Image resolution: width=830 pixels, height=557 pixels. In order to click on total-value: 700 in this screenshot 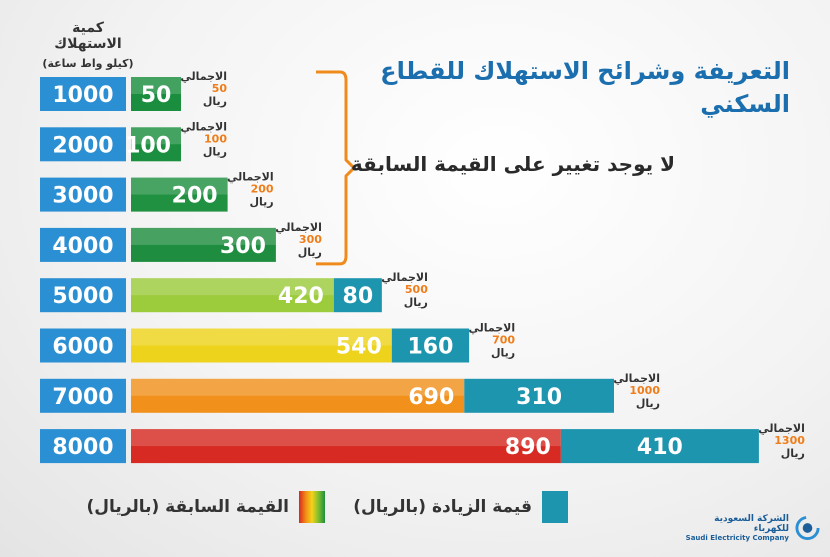, I will do `click(503, 340)`.